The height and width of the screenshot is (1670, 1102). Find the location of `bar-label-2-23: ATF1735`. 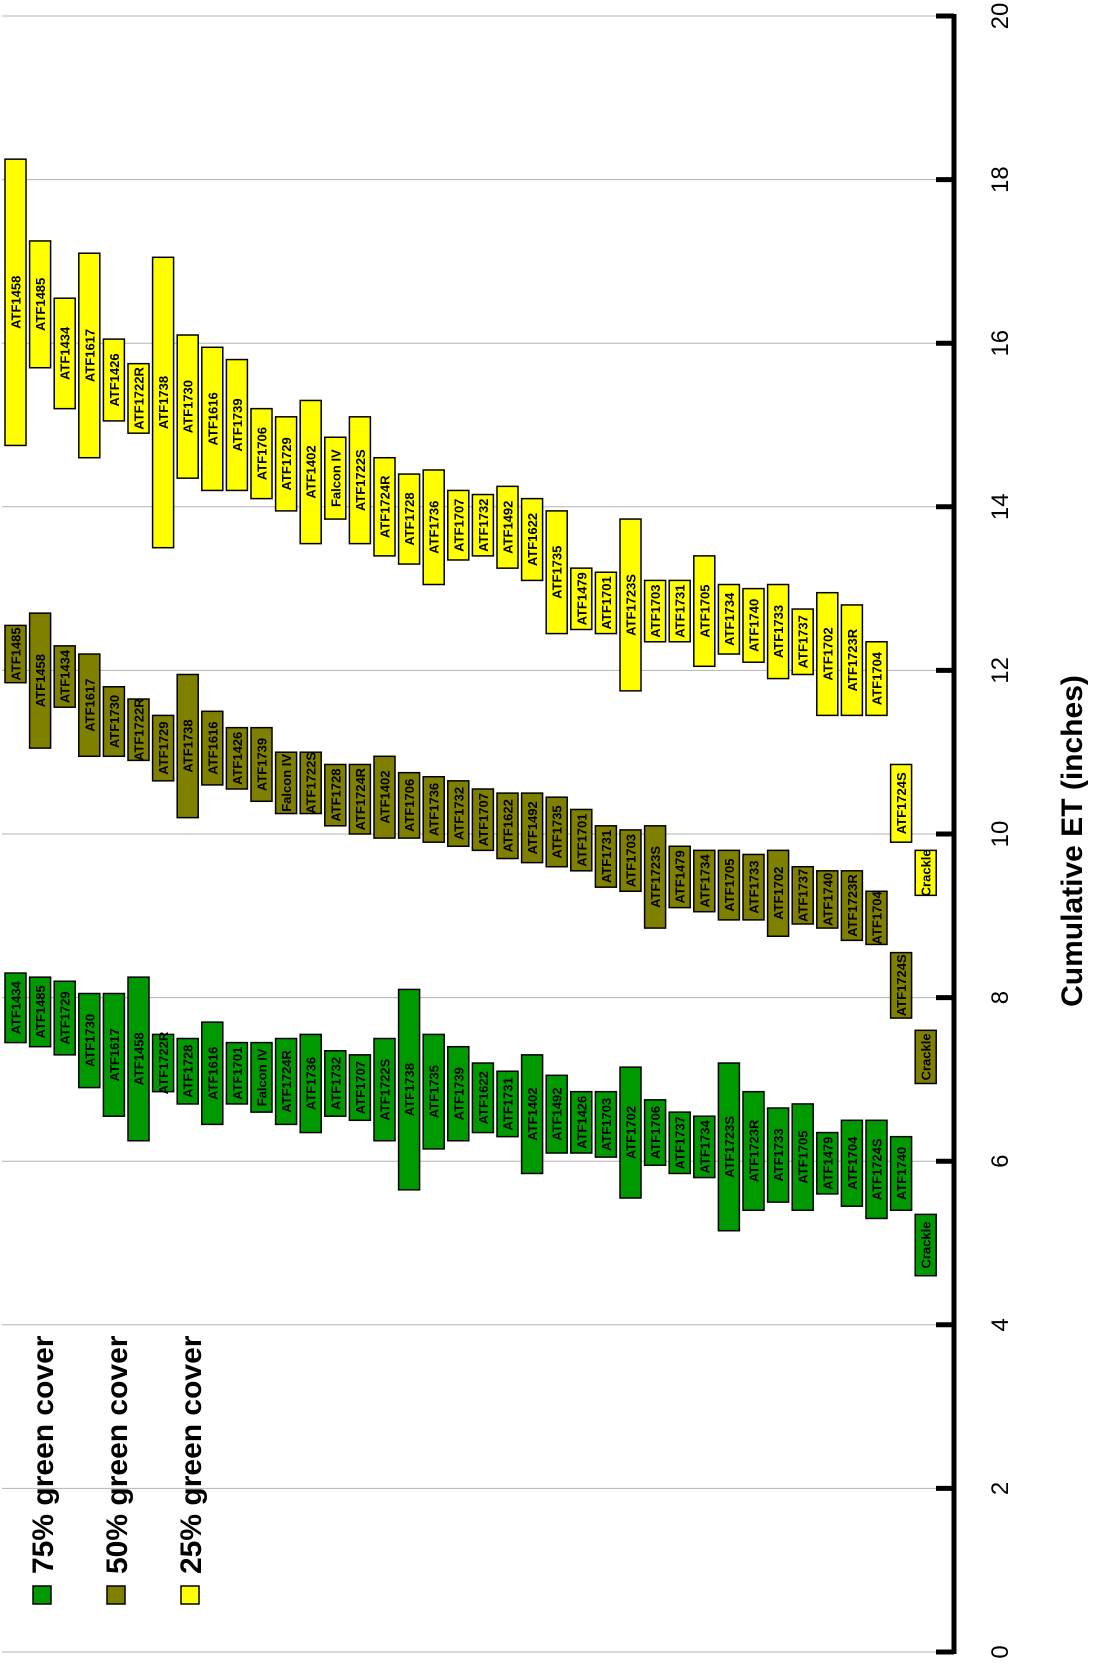

bar-label-2-23: ATF1735 is located at coordinates (557, 831).